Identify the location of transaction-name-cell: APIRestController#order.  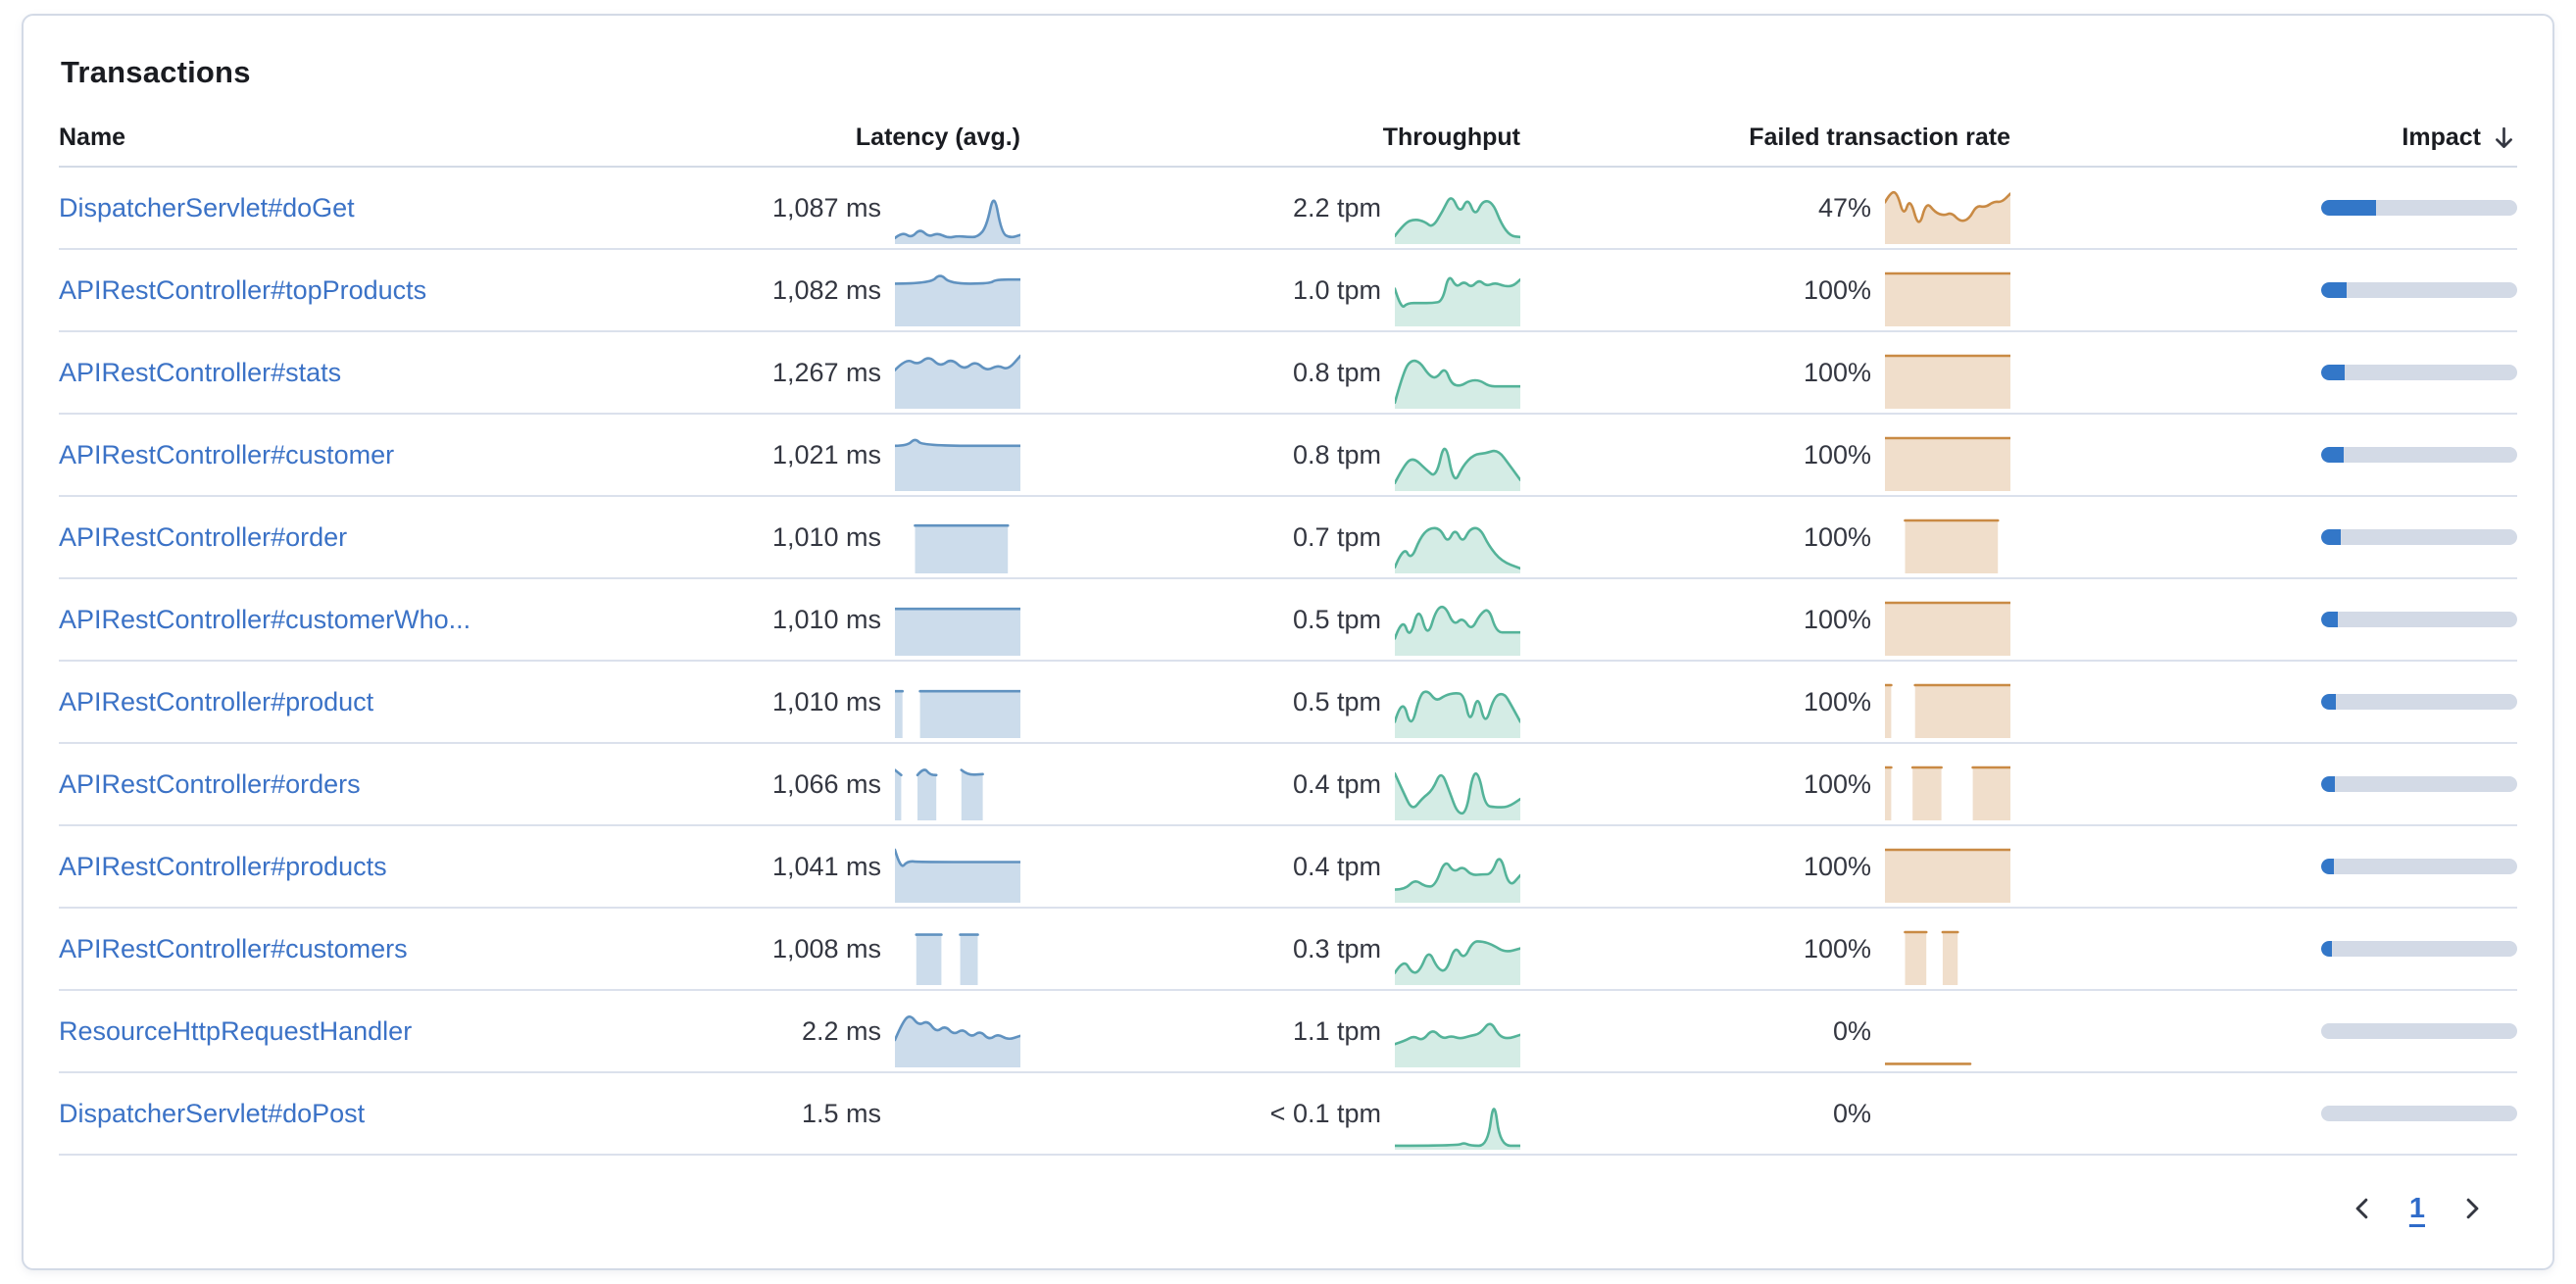
(363, 537).